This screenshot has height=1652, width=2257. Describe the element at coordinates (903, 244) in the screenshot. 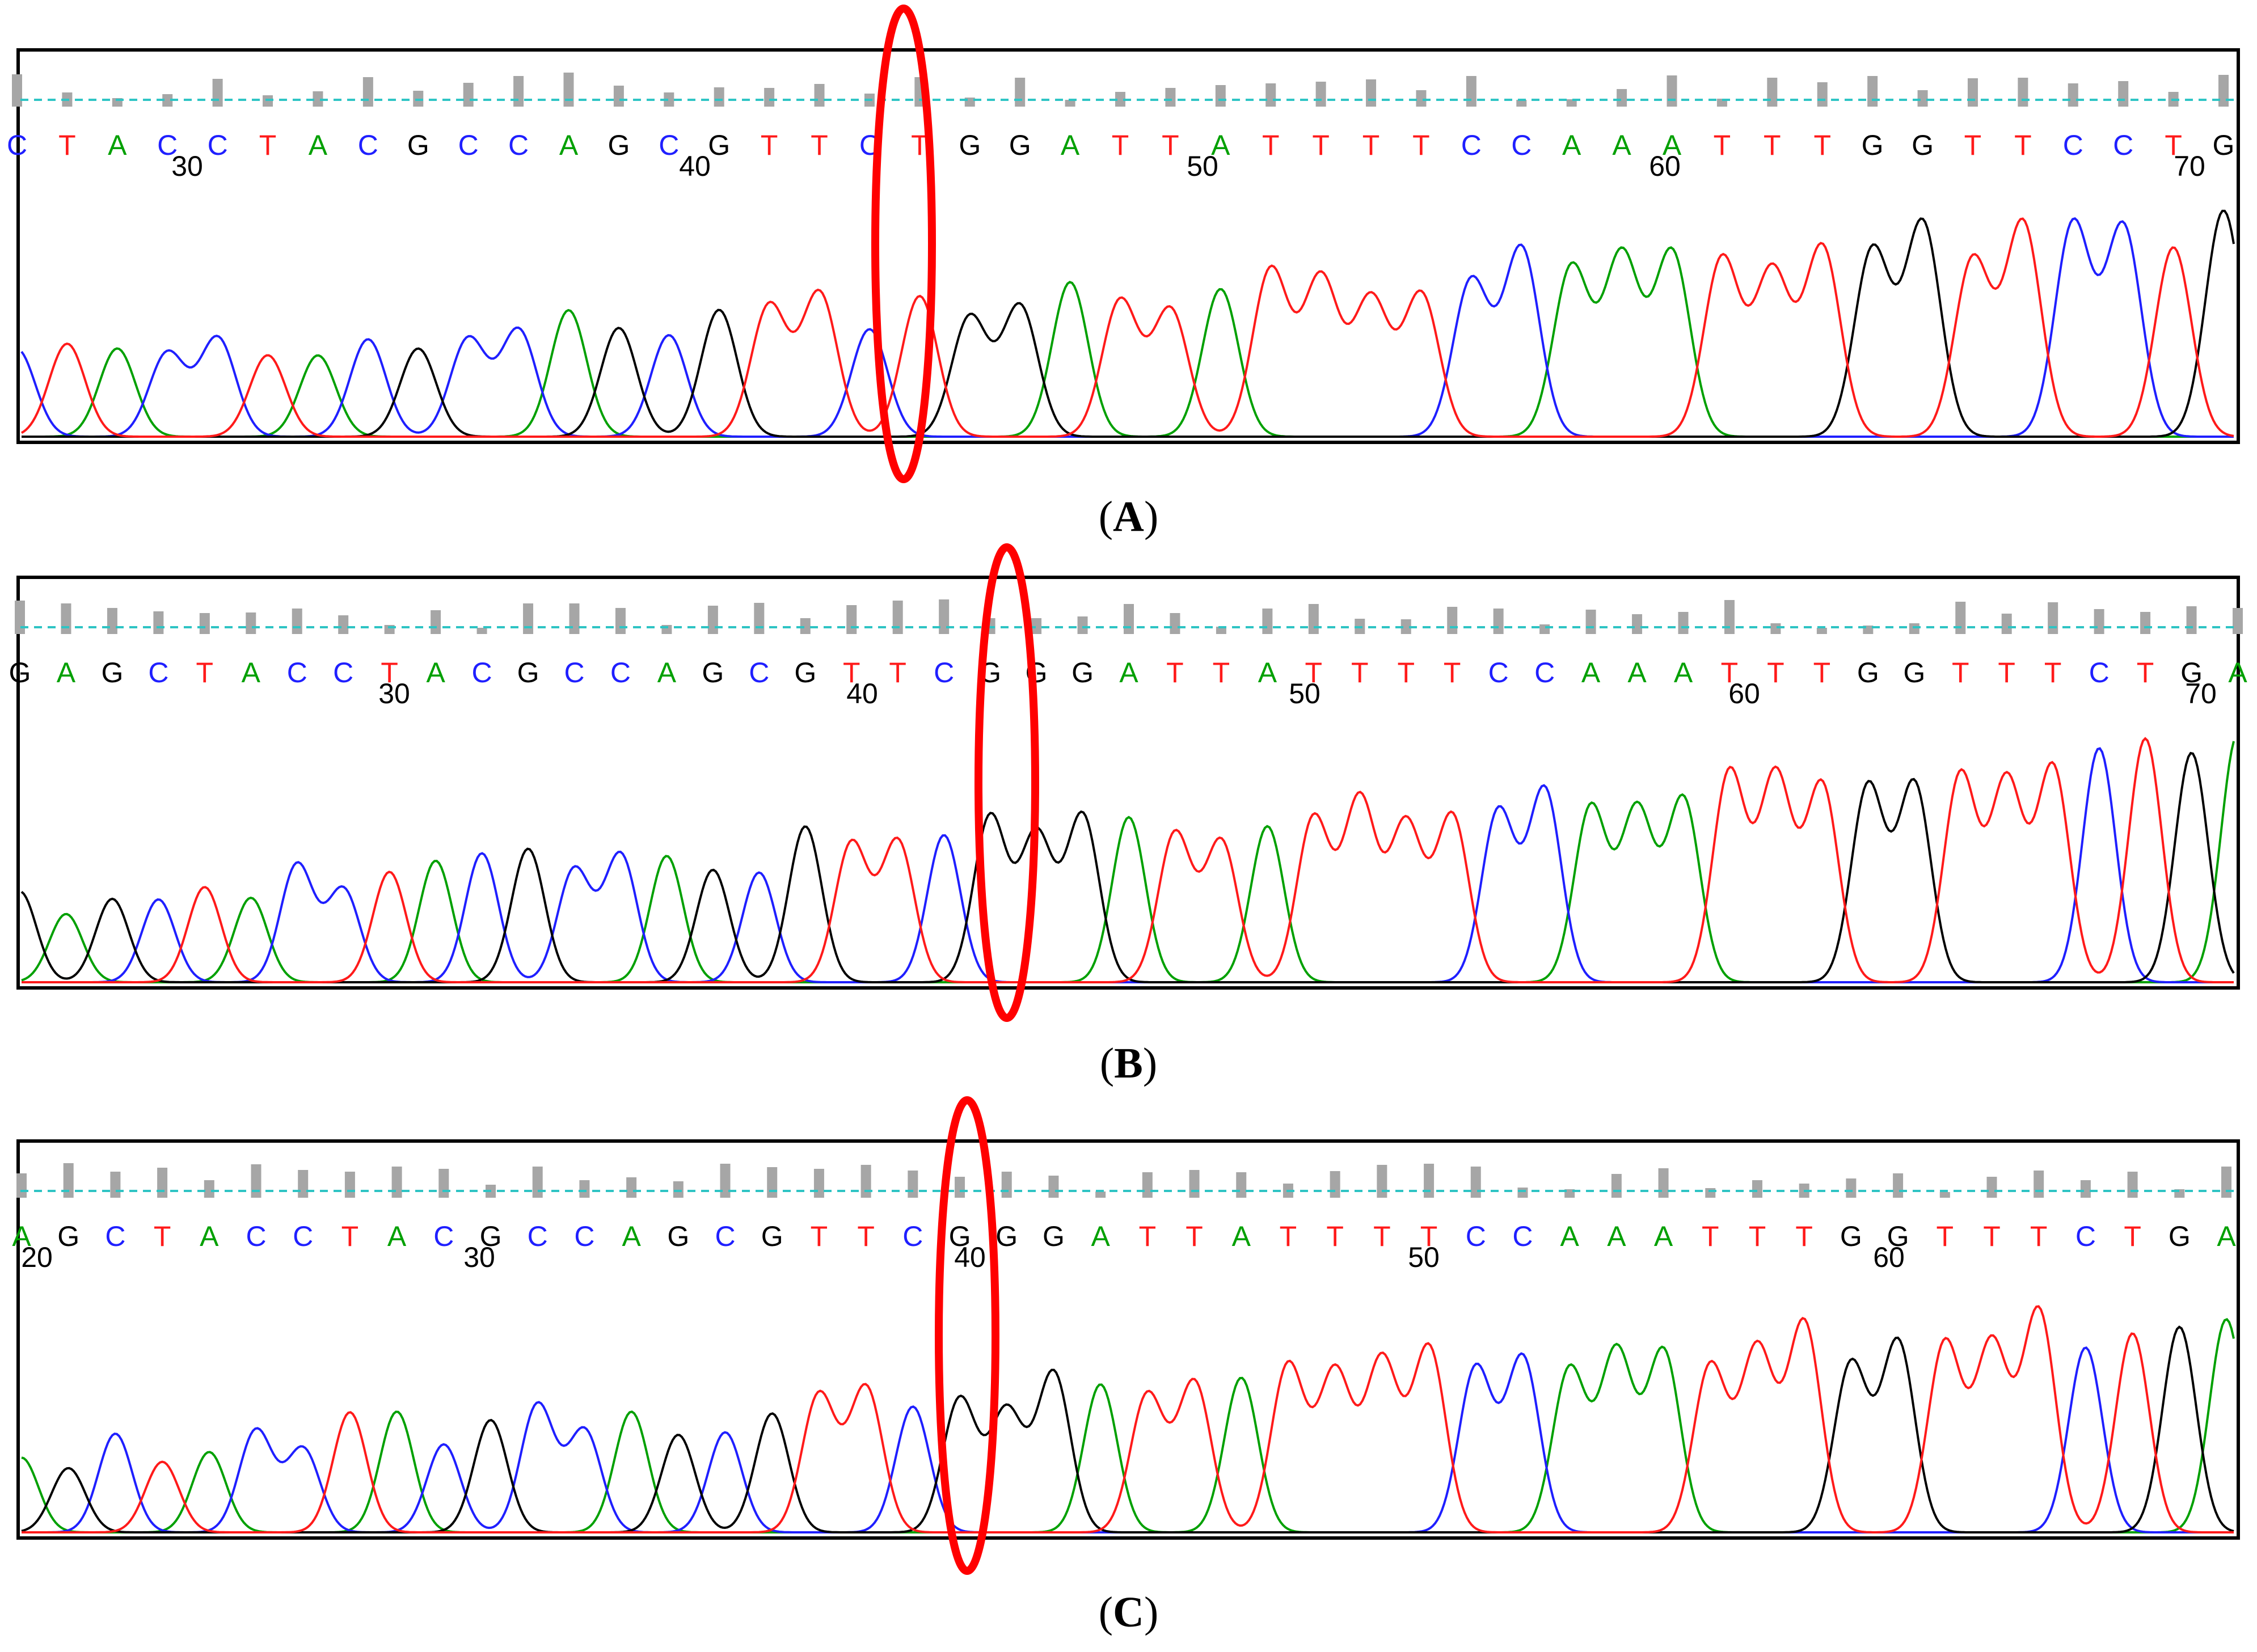

I see `snp-highlight-ellipse` at that location.